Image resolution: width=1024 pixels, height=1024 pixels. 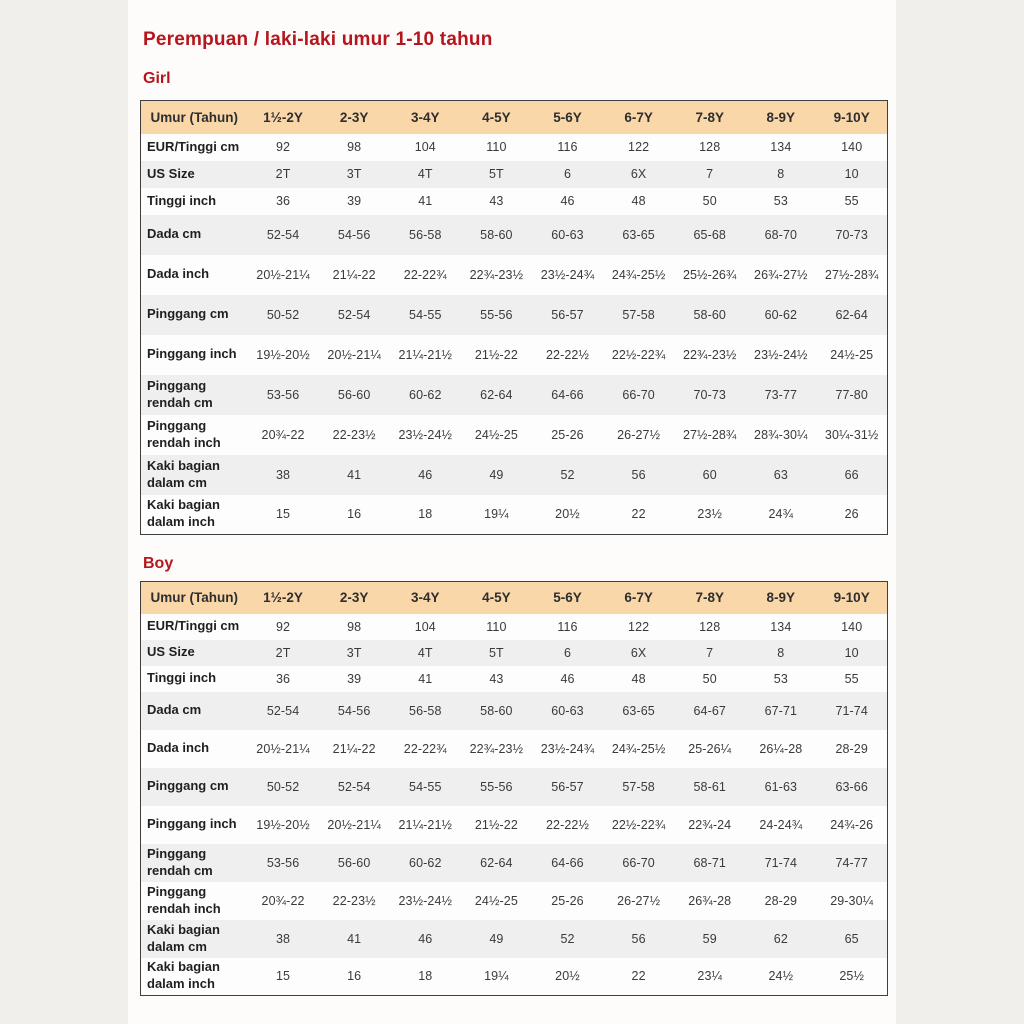 I want to click on size-value-cell: 26¾-27½, so click(x=781, y=274).